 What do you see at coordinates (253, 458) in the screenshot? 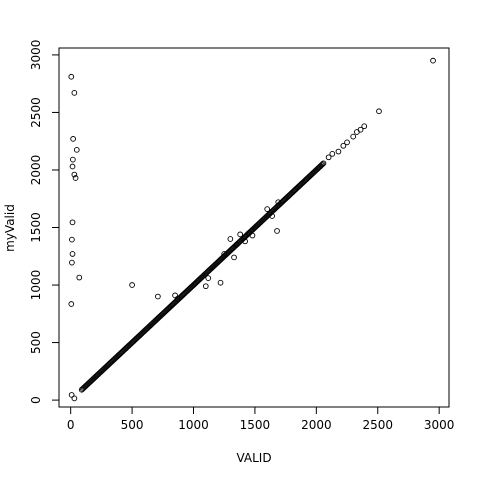
I see `x-axis-title: VALID` at bounding box center [253, 458].